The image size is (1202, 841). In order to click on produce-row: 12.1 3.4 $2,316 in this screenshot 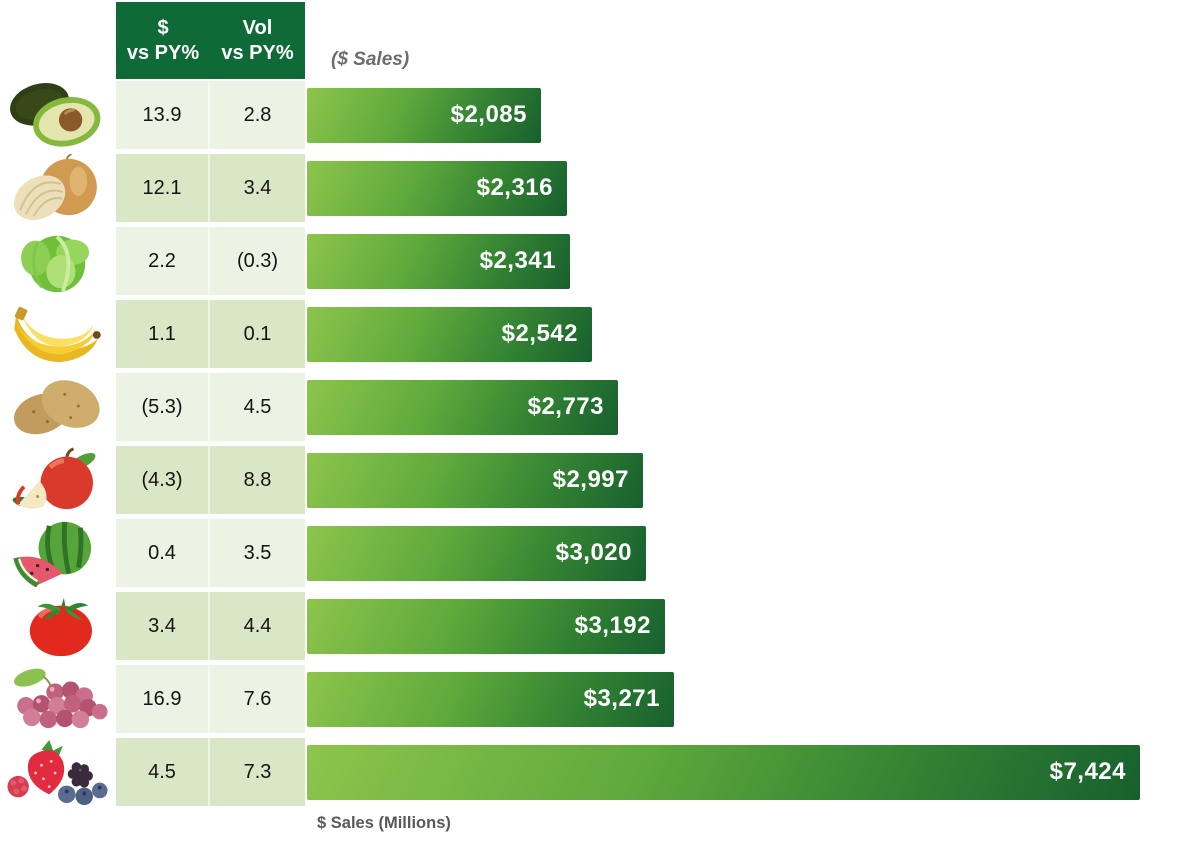, I will do `click(601, 188)`.